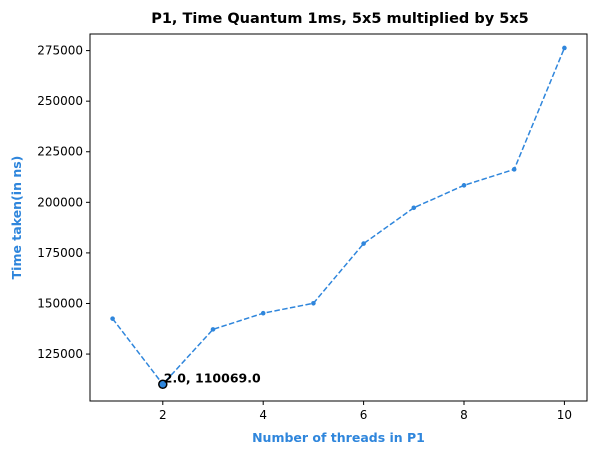  I want to click on x-axis: 2 4 6 8 10, so click(365, 411).